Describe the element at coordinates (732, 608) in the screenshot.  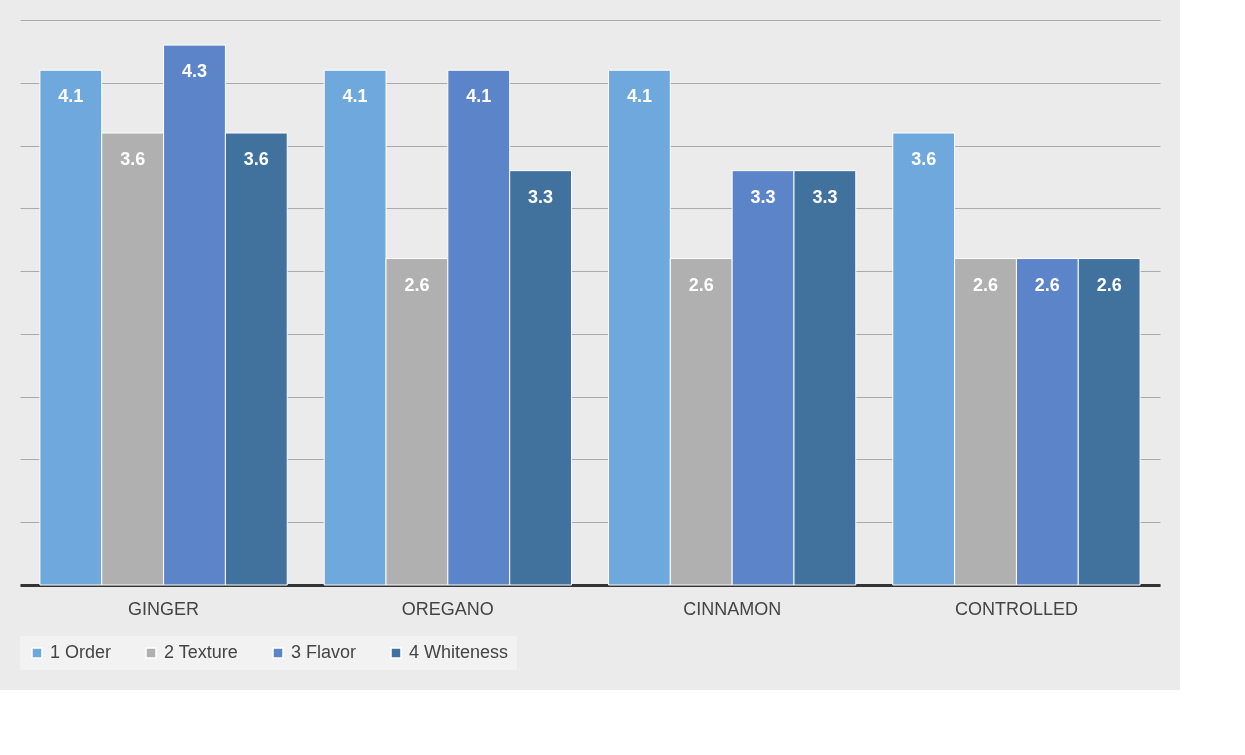
I see `x-tick-label: CINNAMON` at that location.